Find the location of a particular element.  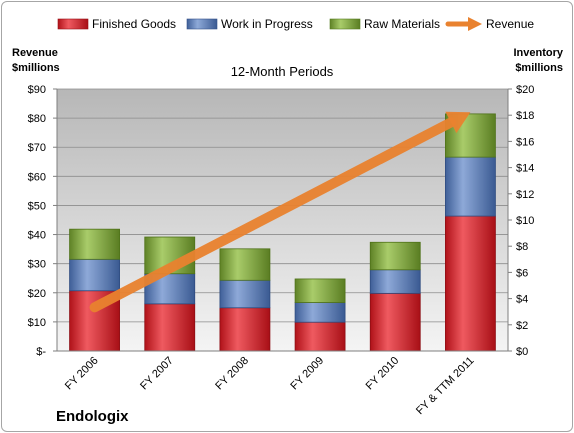

category-label: FY & TTM 2011 is located at coordinates (445, 386).